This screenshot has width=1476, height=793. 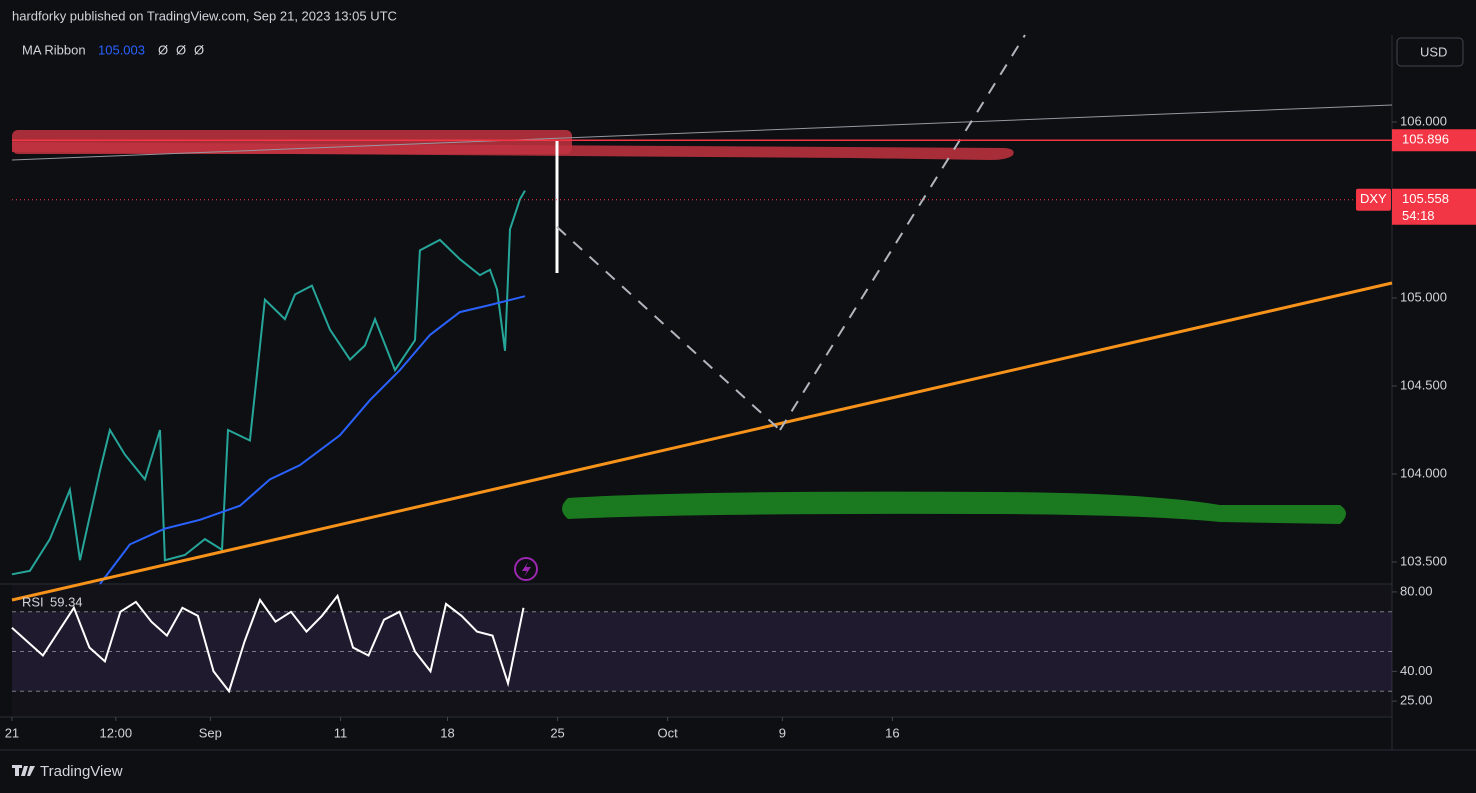 What do you see at coordinates (121, 49) in the screenshot?
I see `indicator-value: 105.003` at bounding box center [121, 49].